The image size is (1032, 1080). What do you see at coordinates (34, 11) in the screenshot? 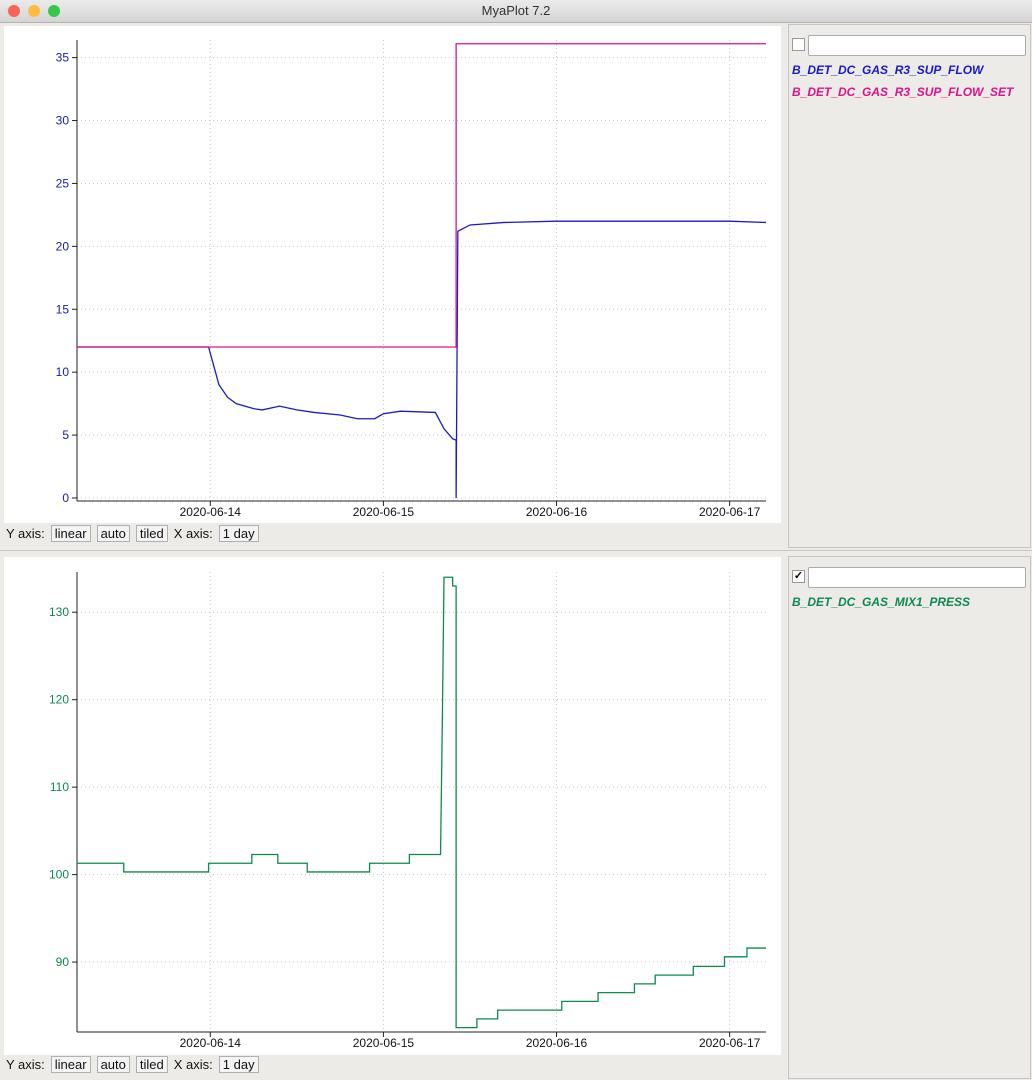
I see `minimize-button` at bounding box center [34, 11].